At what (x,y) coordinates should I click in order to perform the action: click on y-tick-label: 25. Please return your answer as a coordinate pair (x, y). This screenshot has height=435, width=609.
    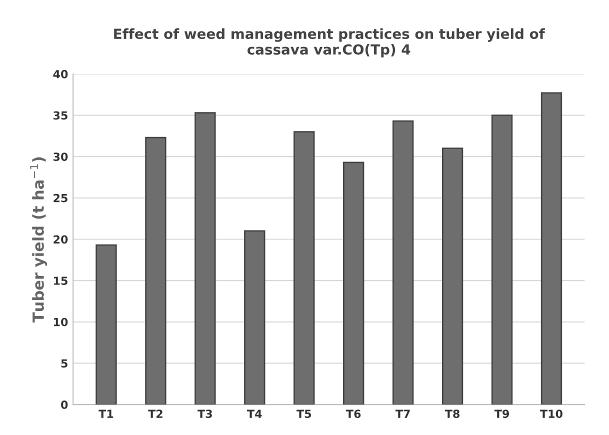
    Looking at the image, I should click on (61, 198).